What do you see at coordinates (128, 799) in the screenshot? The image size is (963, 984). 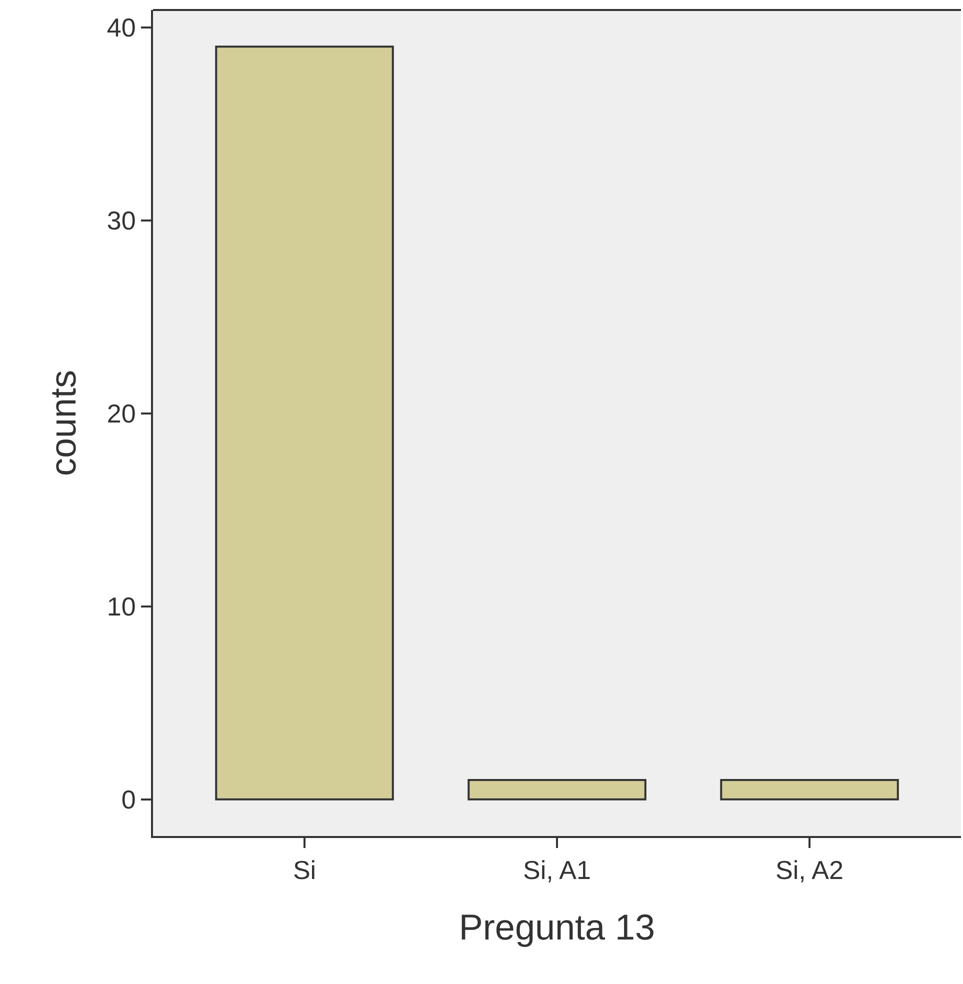 I see `y-tick-label: 0` at bounding box center [128, 799].